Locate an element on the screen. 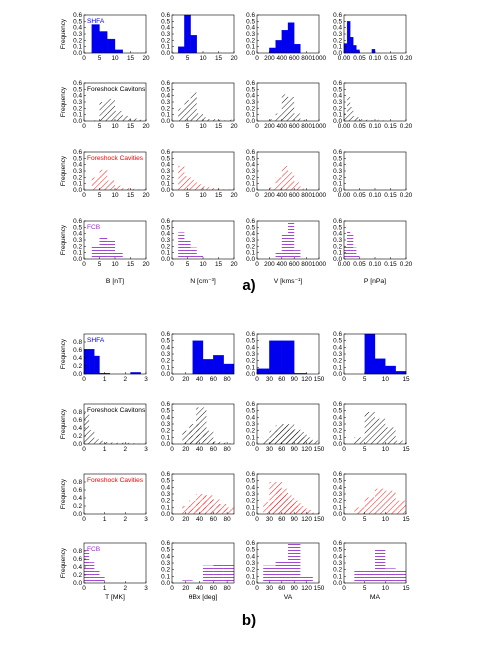 This screenshot has width=498, height=645. x-tick-label: 200 is located at coordinates (269, 264).